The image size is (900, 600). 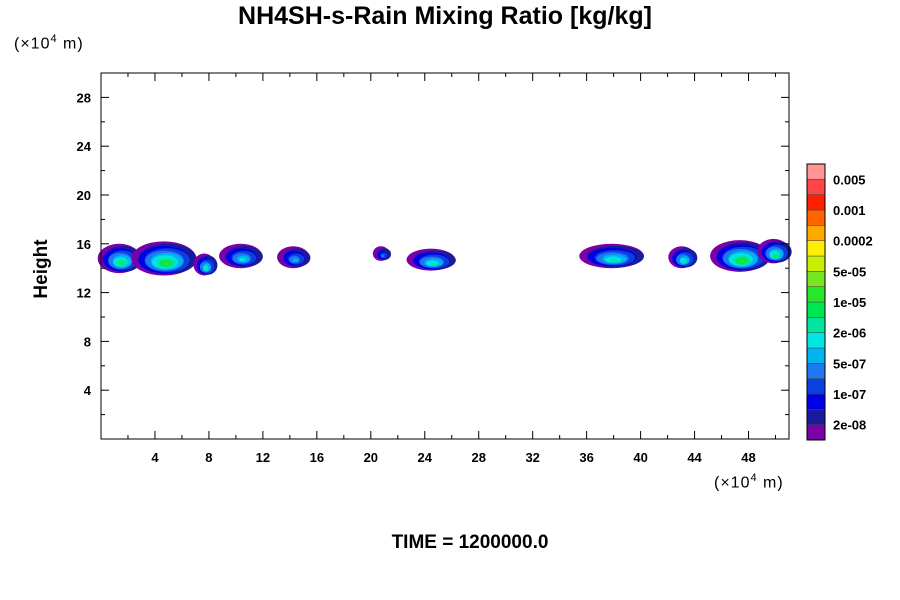 I want to click on colorbar-label: 0.005, so click(x=849, y=179).